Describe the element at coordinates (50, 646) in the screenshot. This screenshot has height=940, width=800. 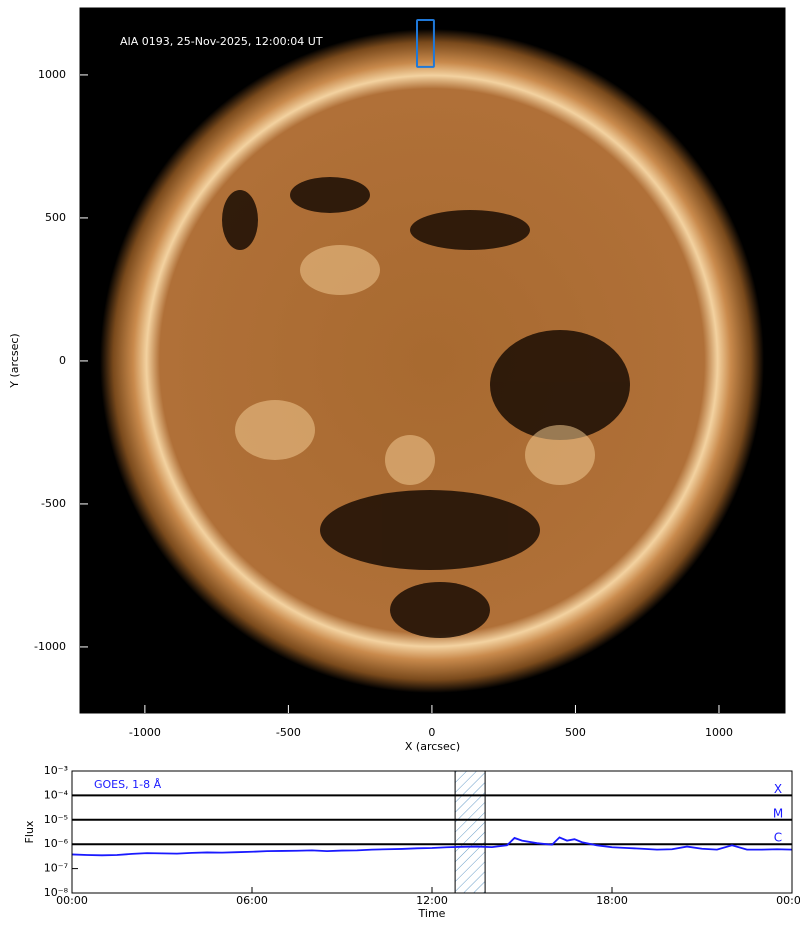
I see `y-tick-label: -1000` at that location.